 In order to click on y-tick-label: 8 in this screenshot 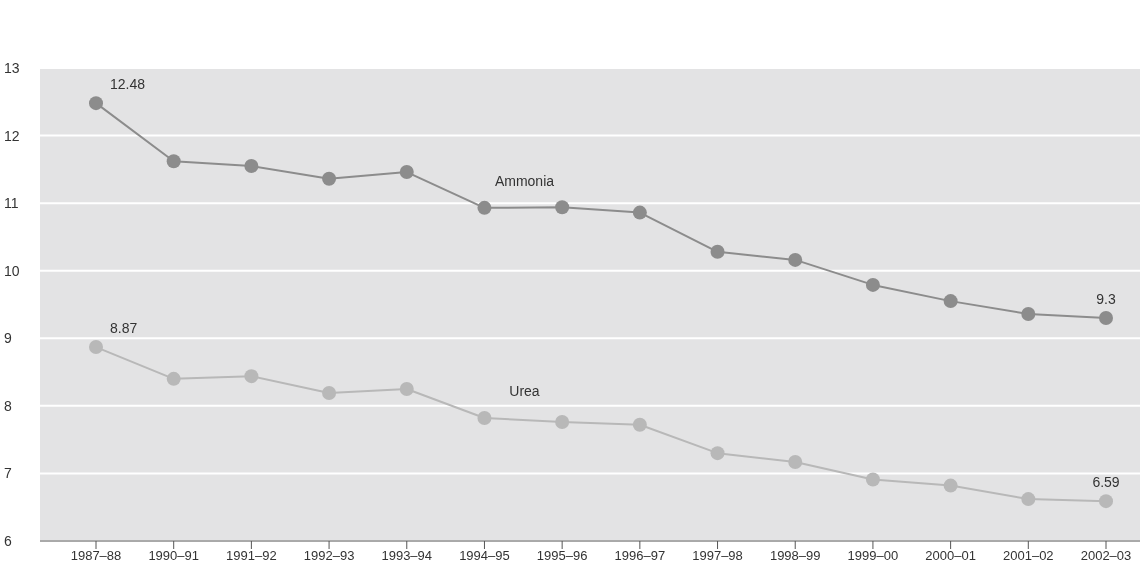, I will do `click(8, 405)`.